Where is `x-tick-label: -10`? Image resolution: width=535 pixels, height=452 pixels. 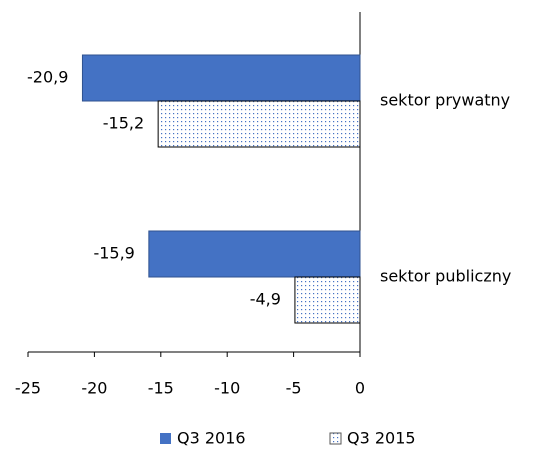 x-tick-label: -10 is located at coordinates (227, 388).